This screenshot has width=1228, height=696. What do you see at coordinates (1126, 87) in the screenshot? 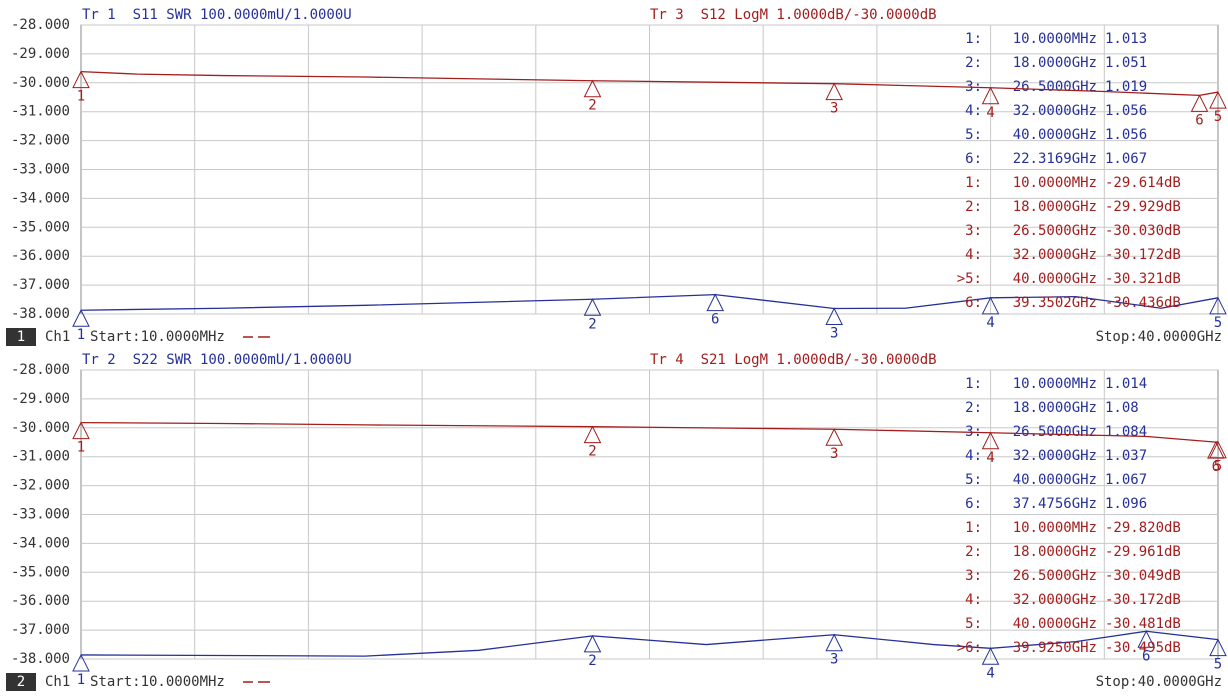
I see `marker-value: 1.019` at bounding box center [1126, 87].